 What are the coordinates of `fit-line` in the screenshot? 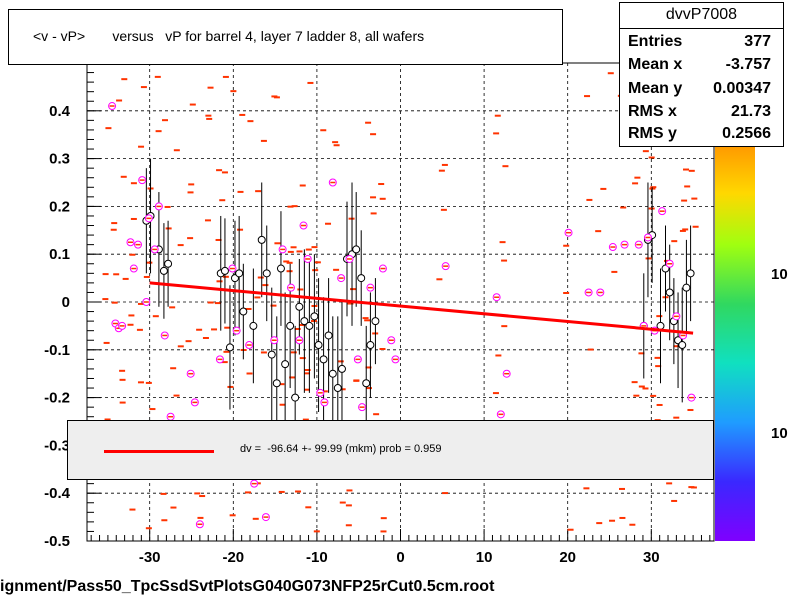 It's located at (421, 308).